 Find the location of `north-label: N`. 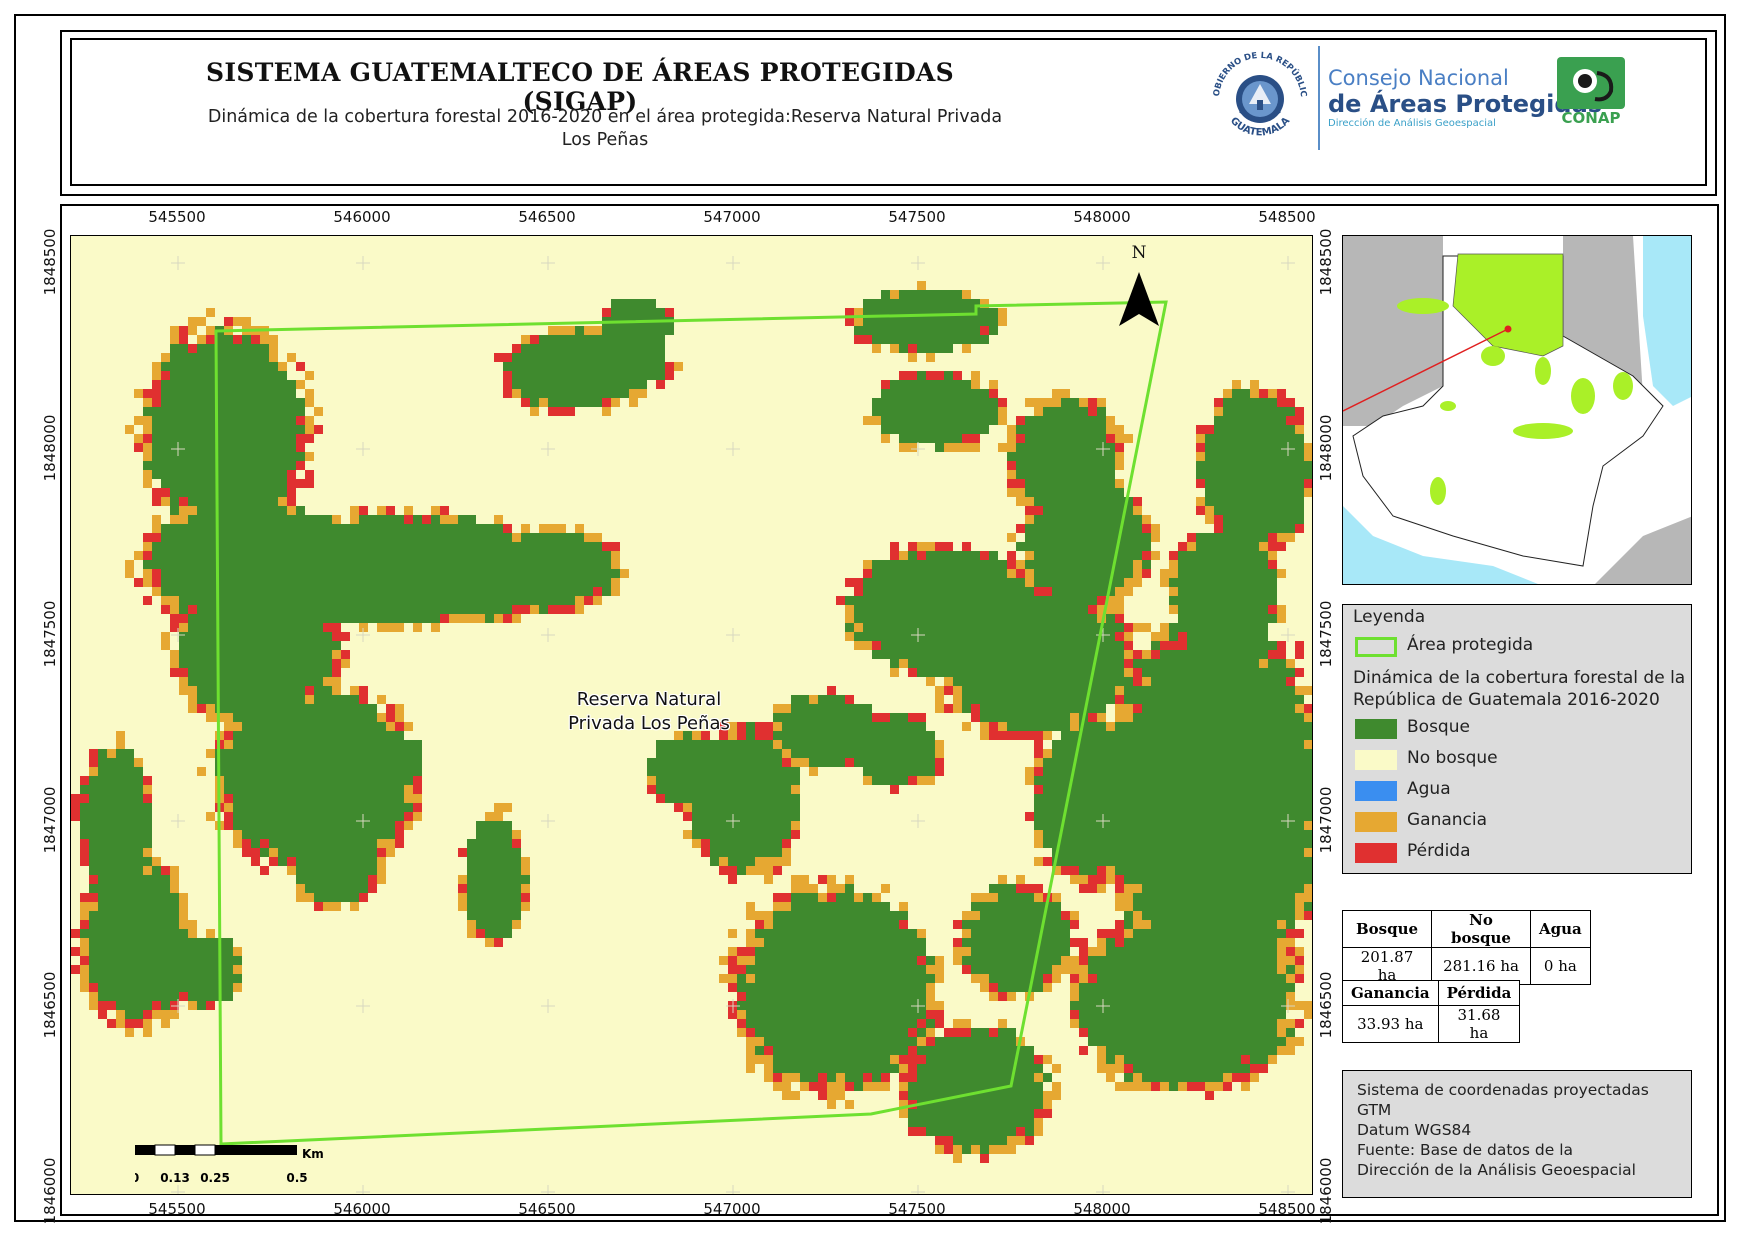

north-label: N is located at coordinates (1139, 253).